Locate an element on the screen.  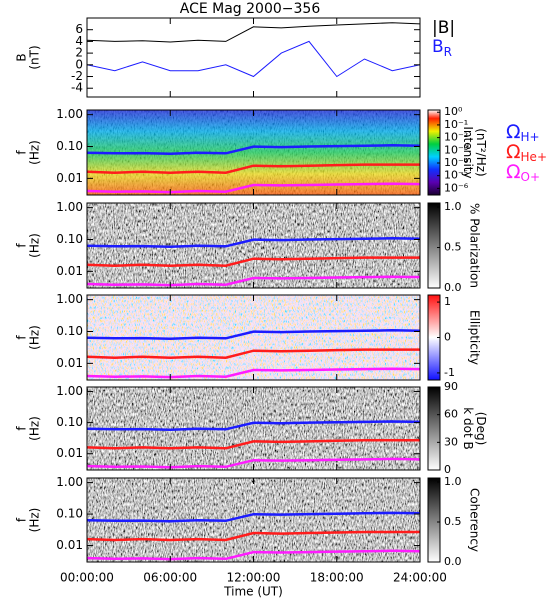
x-tick-label: 06:00:00 is located at coordinates (170, 578).